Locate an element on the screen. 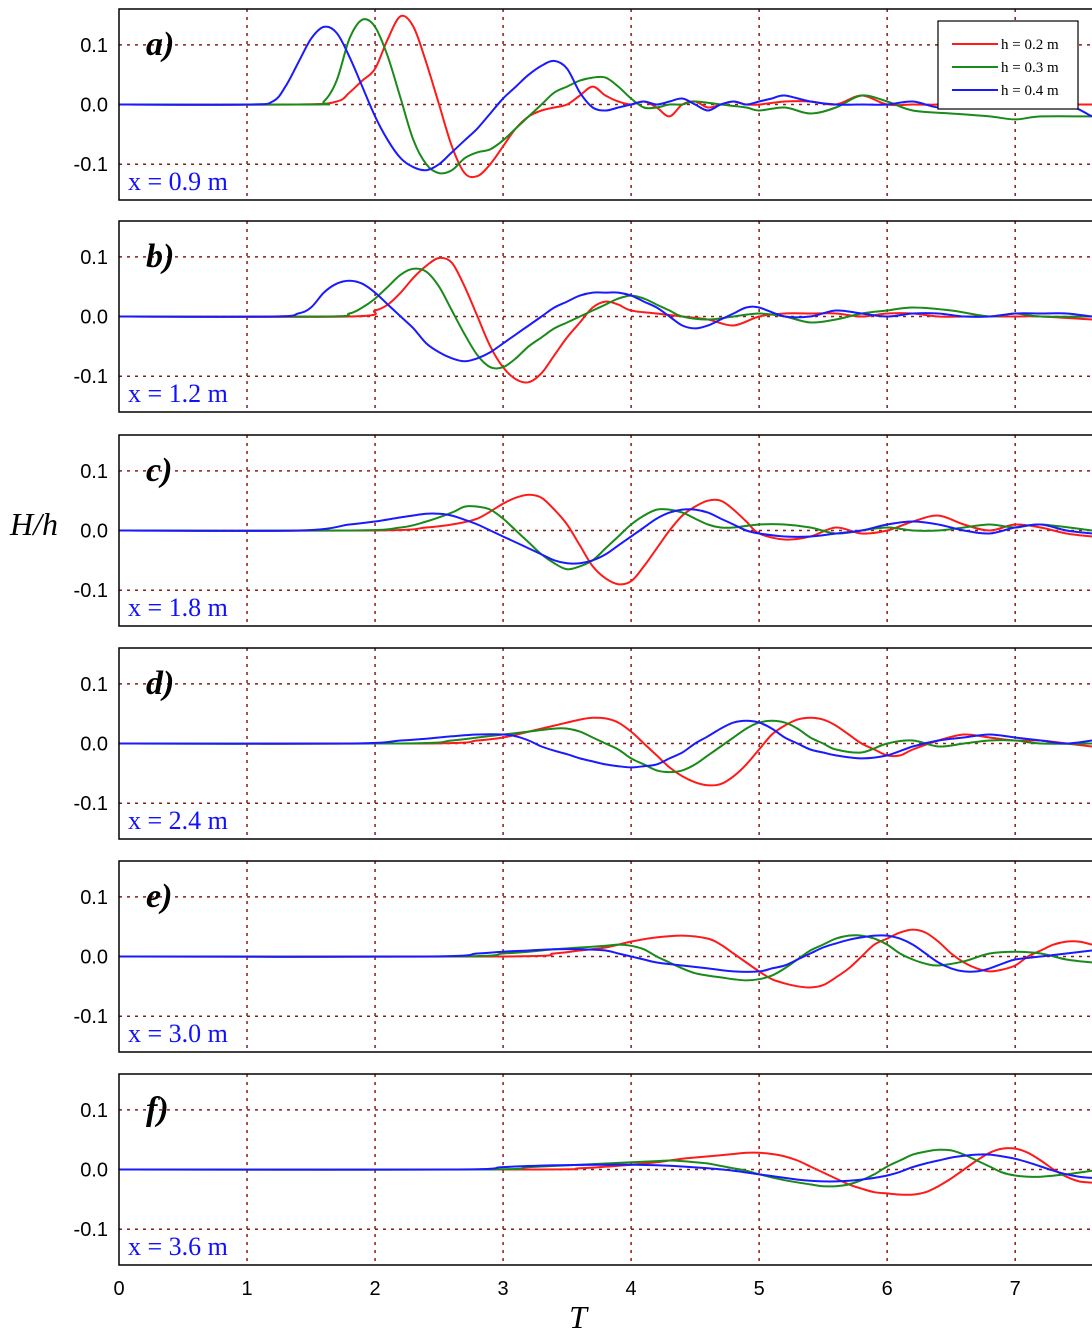 The width and height of the screenshot is (1092, 1336). position-label: x = 1.8 m is located at coordinates (178, 607).